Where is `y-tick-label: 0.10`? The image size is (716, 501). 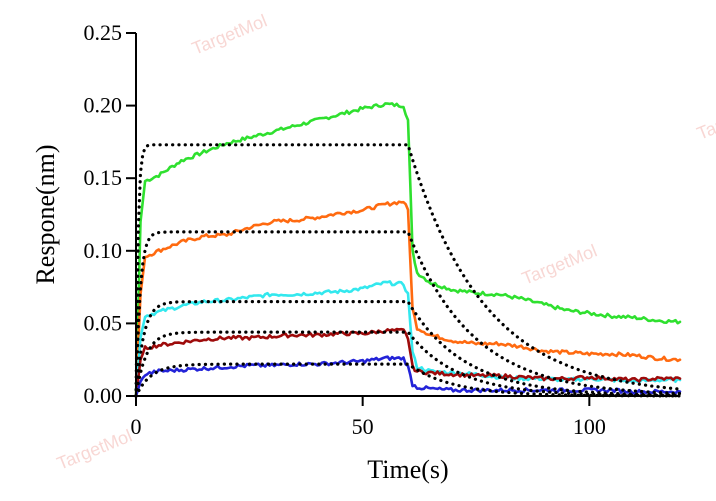 y-tick-label: 0.10 is located at coordinates (103, 250).